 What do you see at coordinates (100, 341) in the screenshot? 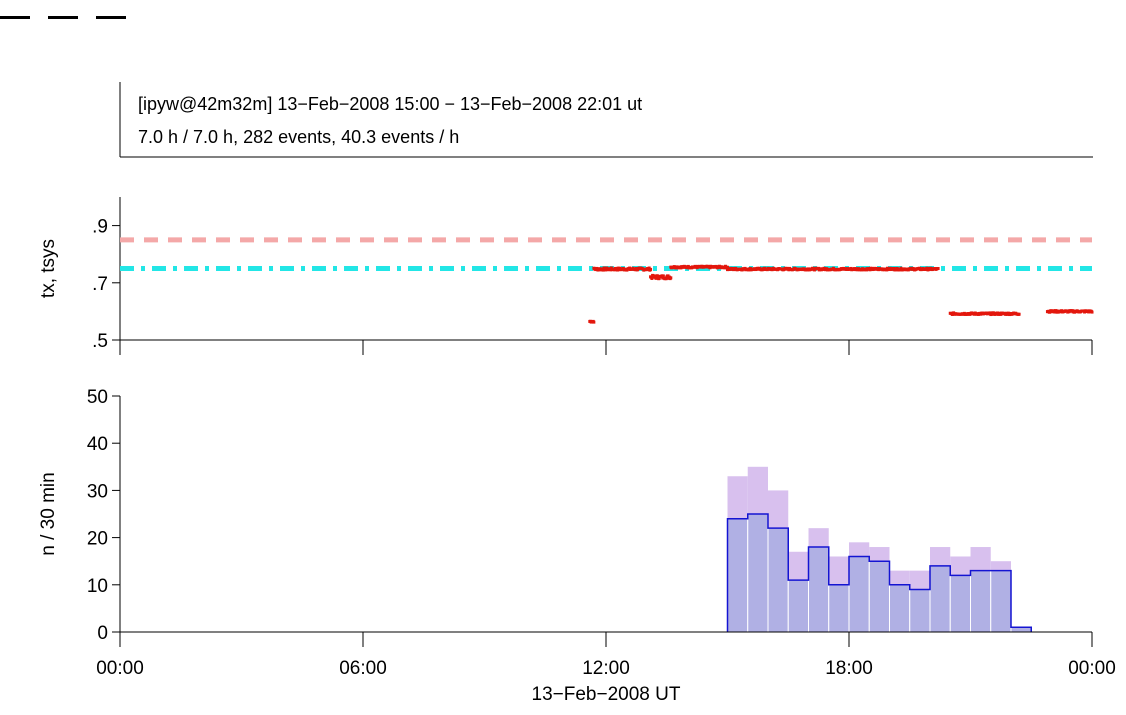
I see `y-tick-label-top: .5` at bounding box center [100, 341].